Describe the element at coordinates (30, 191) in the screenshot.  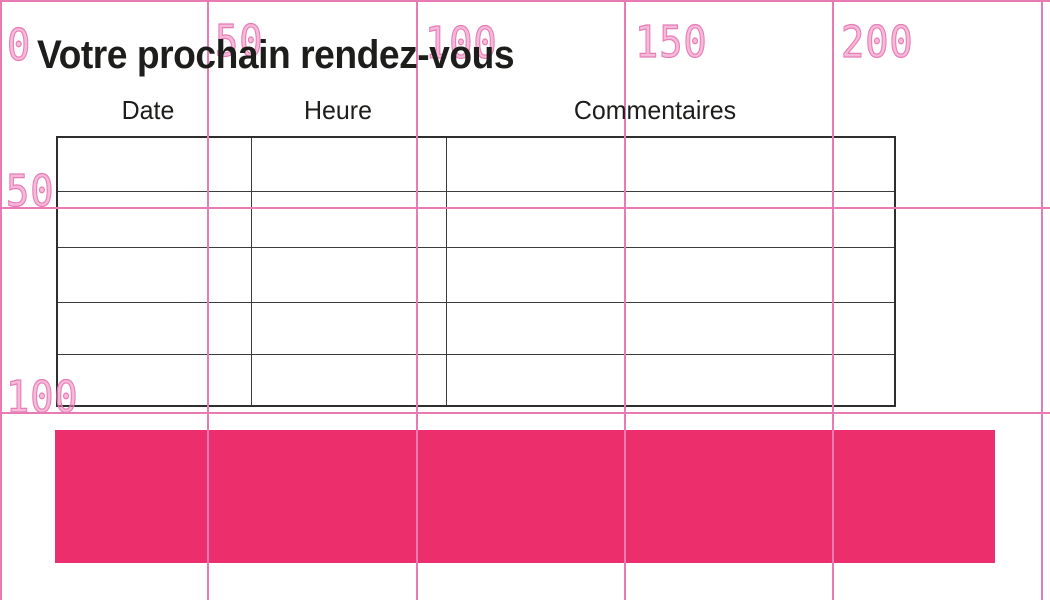
I see `ruler-label-left-50: 50` at that location.